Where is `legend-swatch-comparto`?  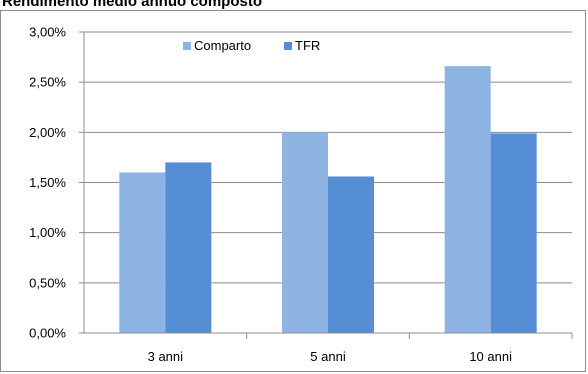
legend-swatch-comparto is located at coordinates (187, 46).